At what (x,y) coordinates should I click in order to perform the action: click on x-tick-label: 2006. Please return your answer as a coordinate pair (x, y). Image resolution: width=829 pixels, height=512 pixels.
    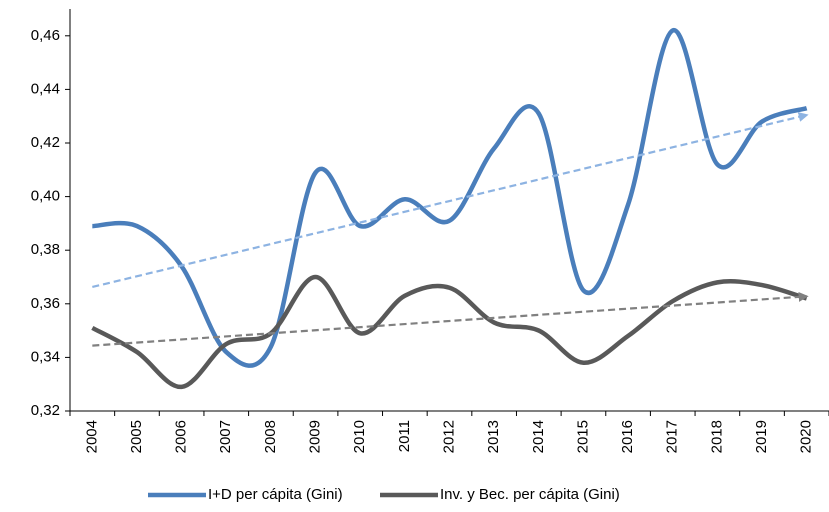
    Looking at the image, I should click on (181, 436).